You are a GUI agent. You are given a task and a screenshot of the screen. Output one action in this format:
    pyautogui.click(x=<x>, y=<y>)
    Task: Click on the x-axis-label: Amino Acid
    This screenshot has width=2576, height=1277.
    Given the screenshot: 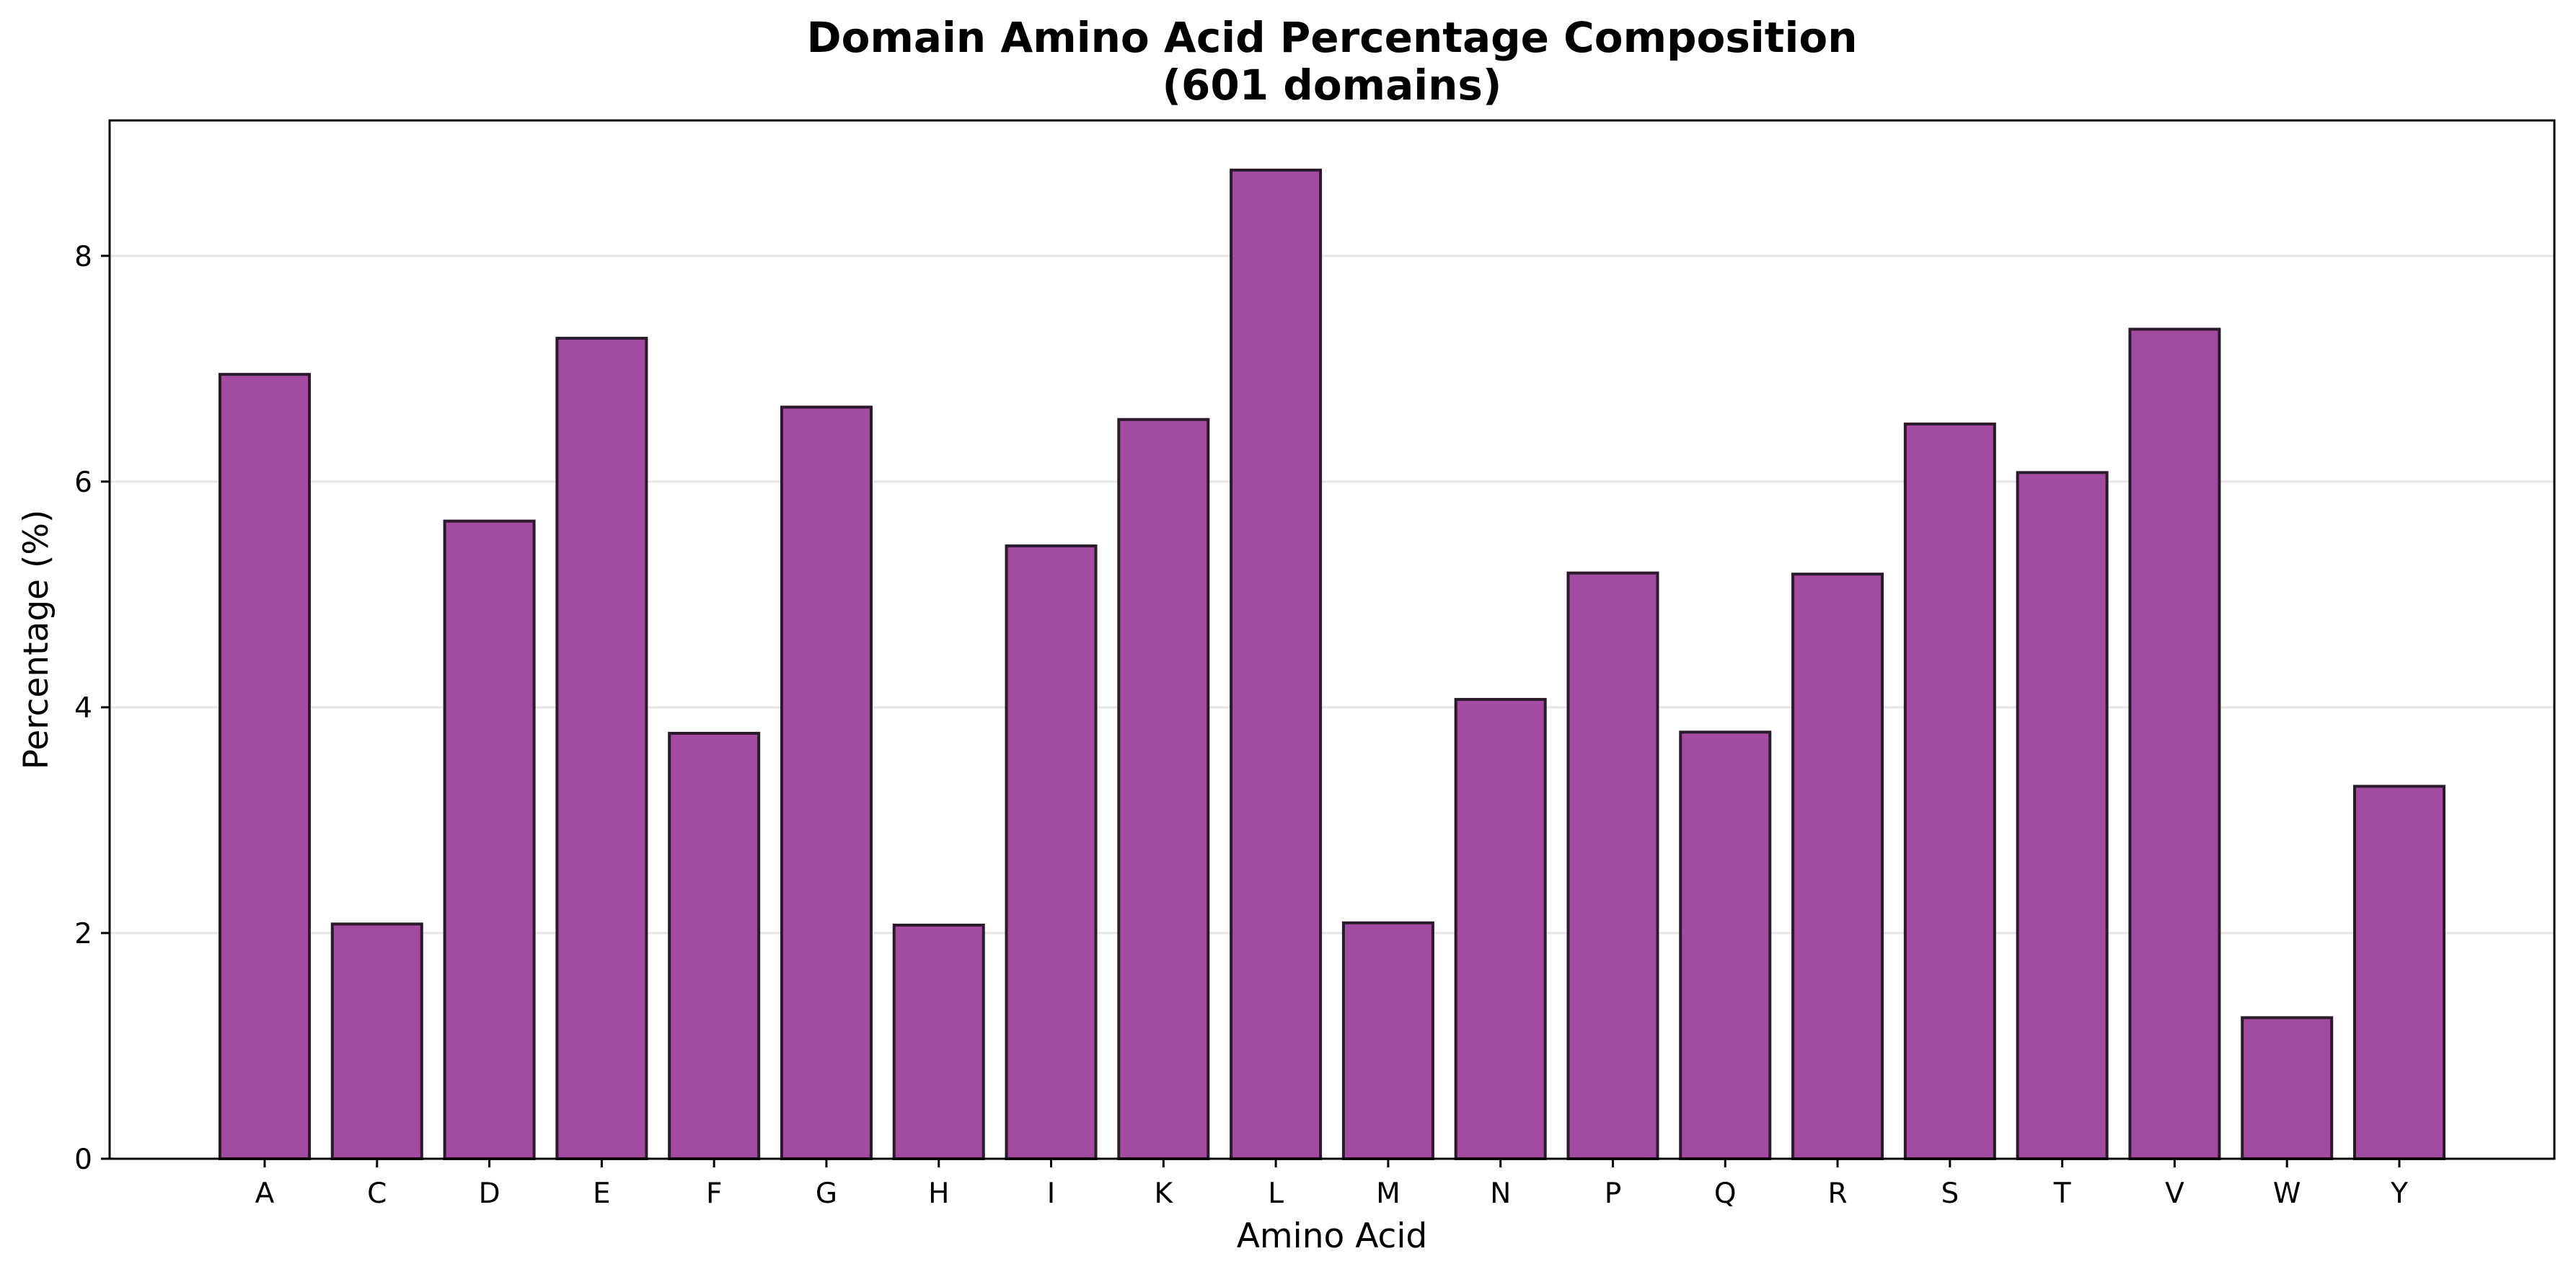 What is the action you would take?
    pyautogui.click(x=1332, y=1236)
    